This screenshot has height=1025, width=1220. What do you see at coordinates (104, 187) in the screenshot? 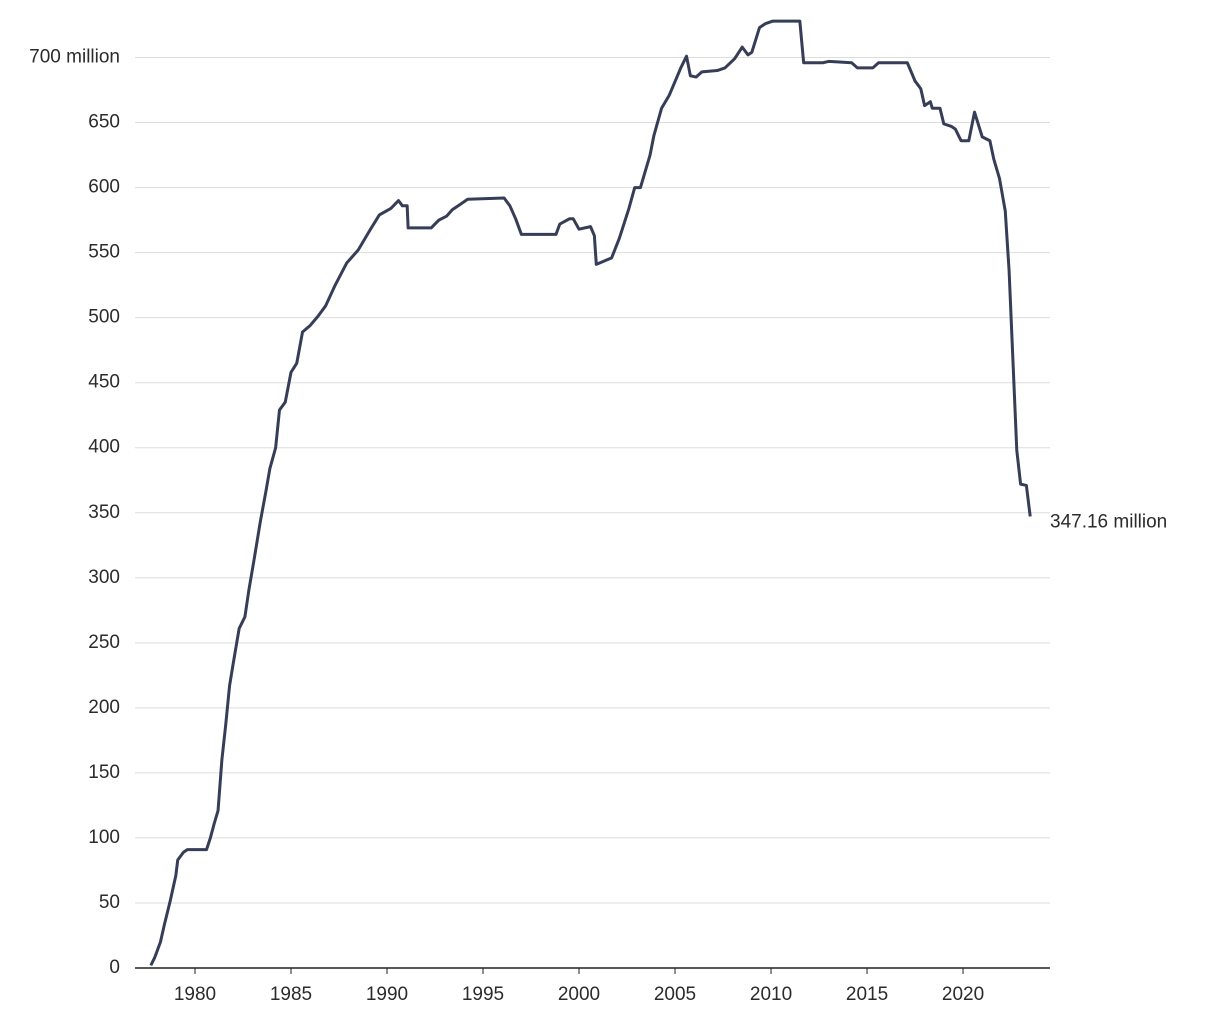
I see `y-tick-label: 600` at bounding box center [104, 187].